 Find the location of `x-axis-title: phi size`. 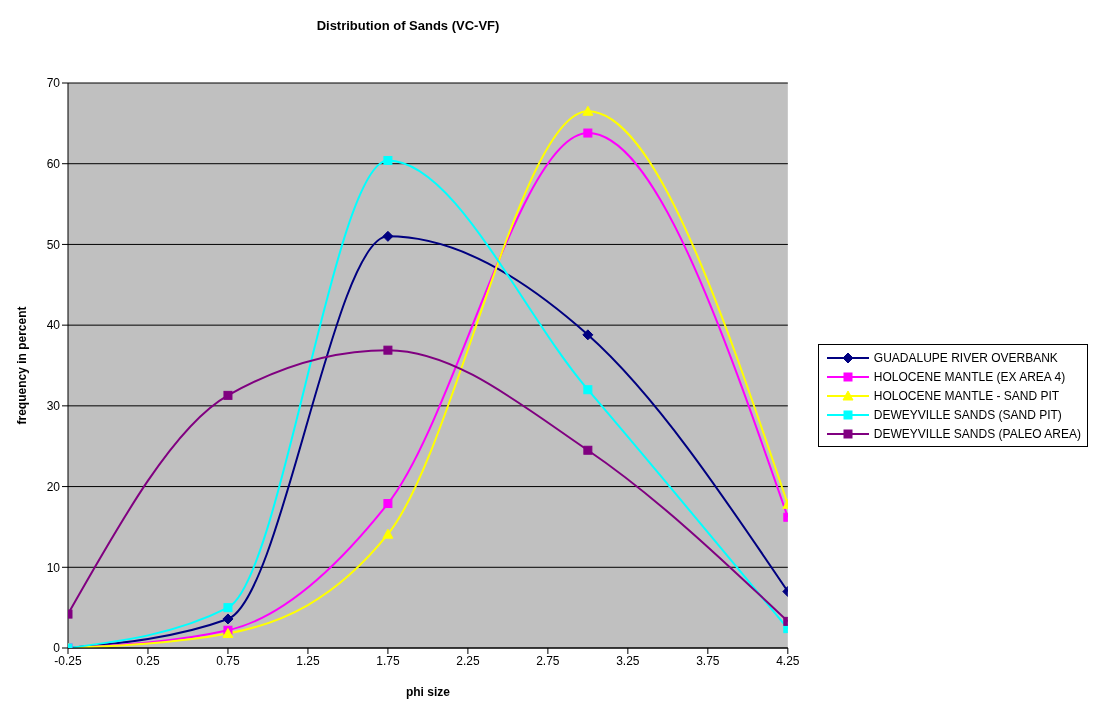

x-axis-title: phi size is located at coordinates (428, 692).